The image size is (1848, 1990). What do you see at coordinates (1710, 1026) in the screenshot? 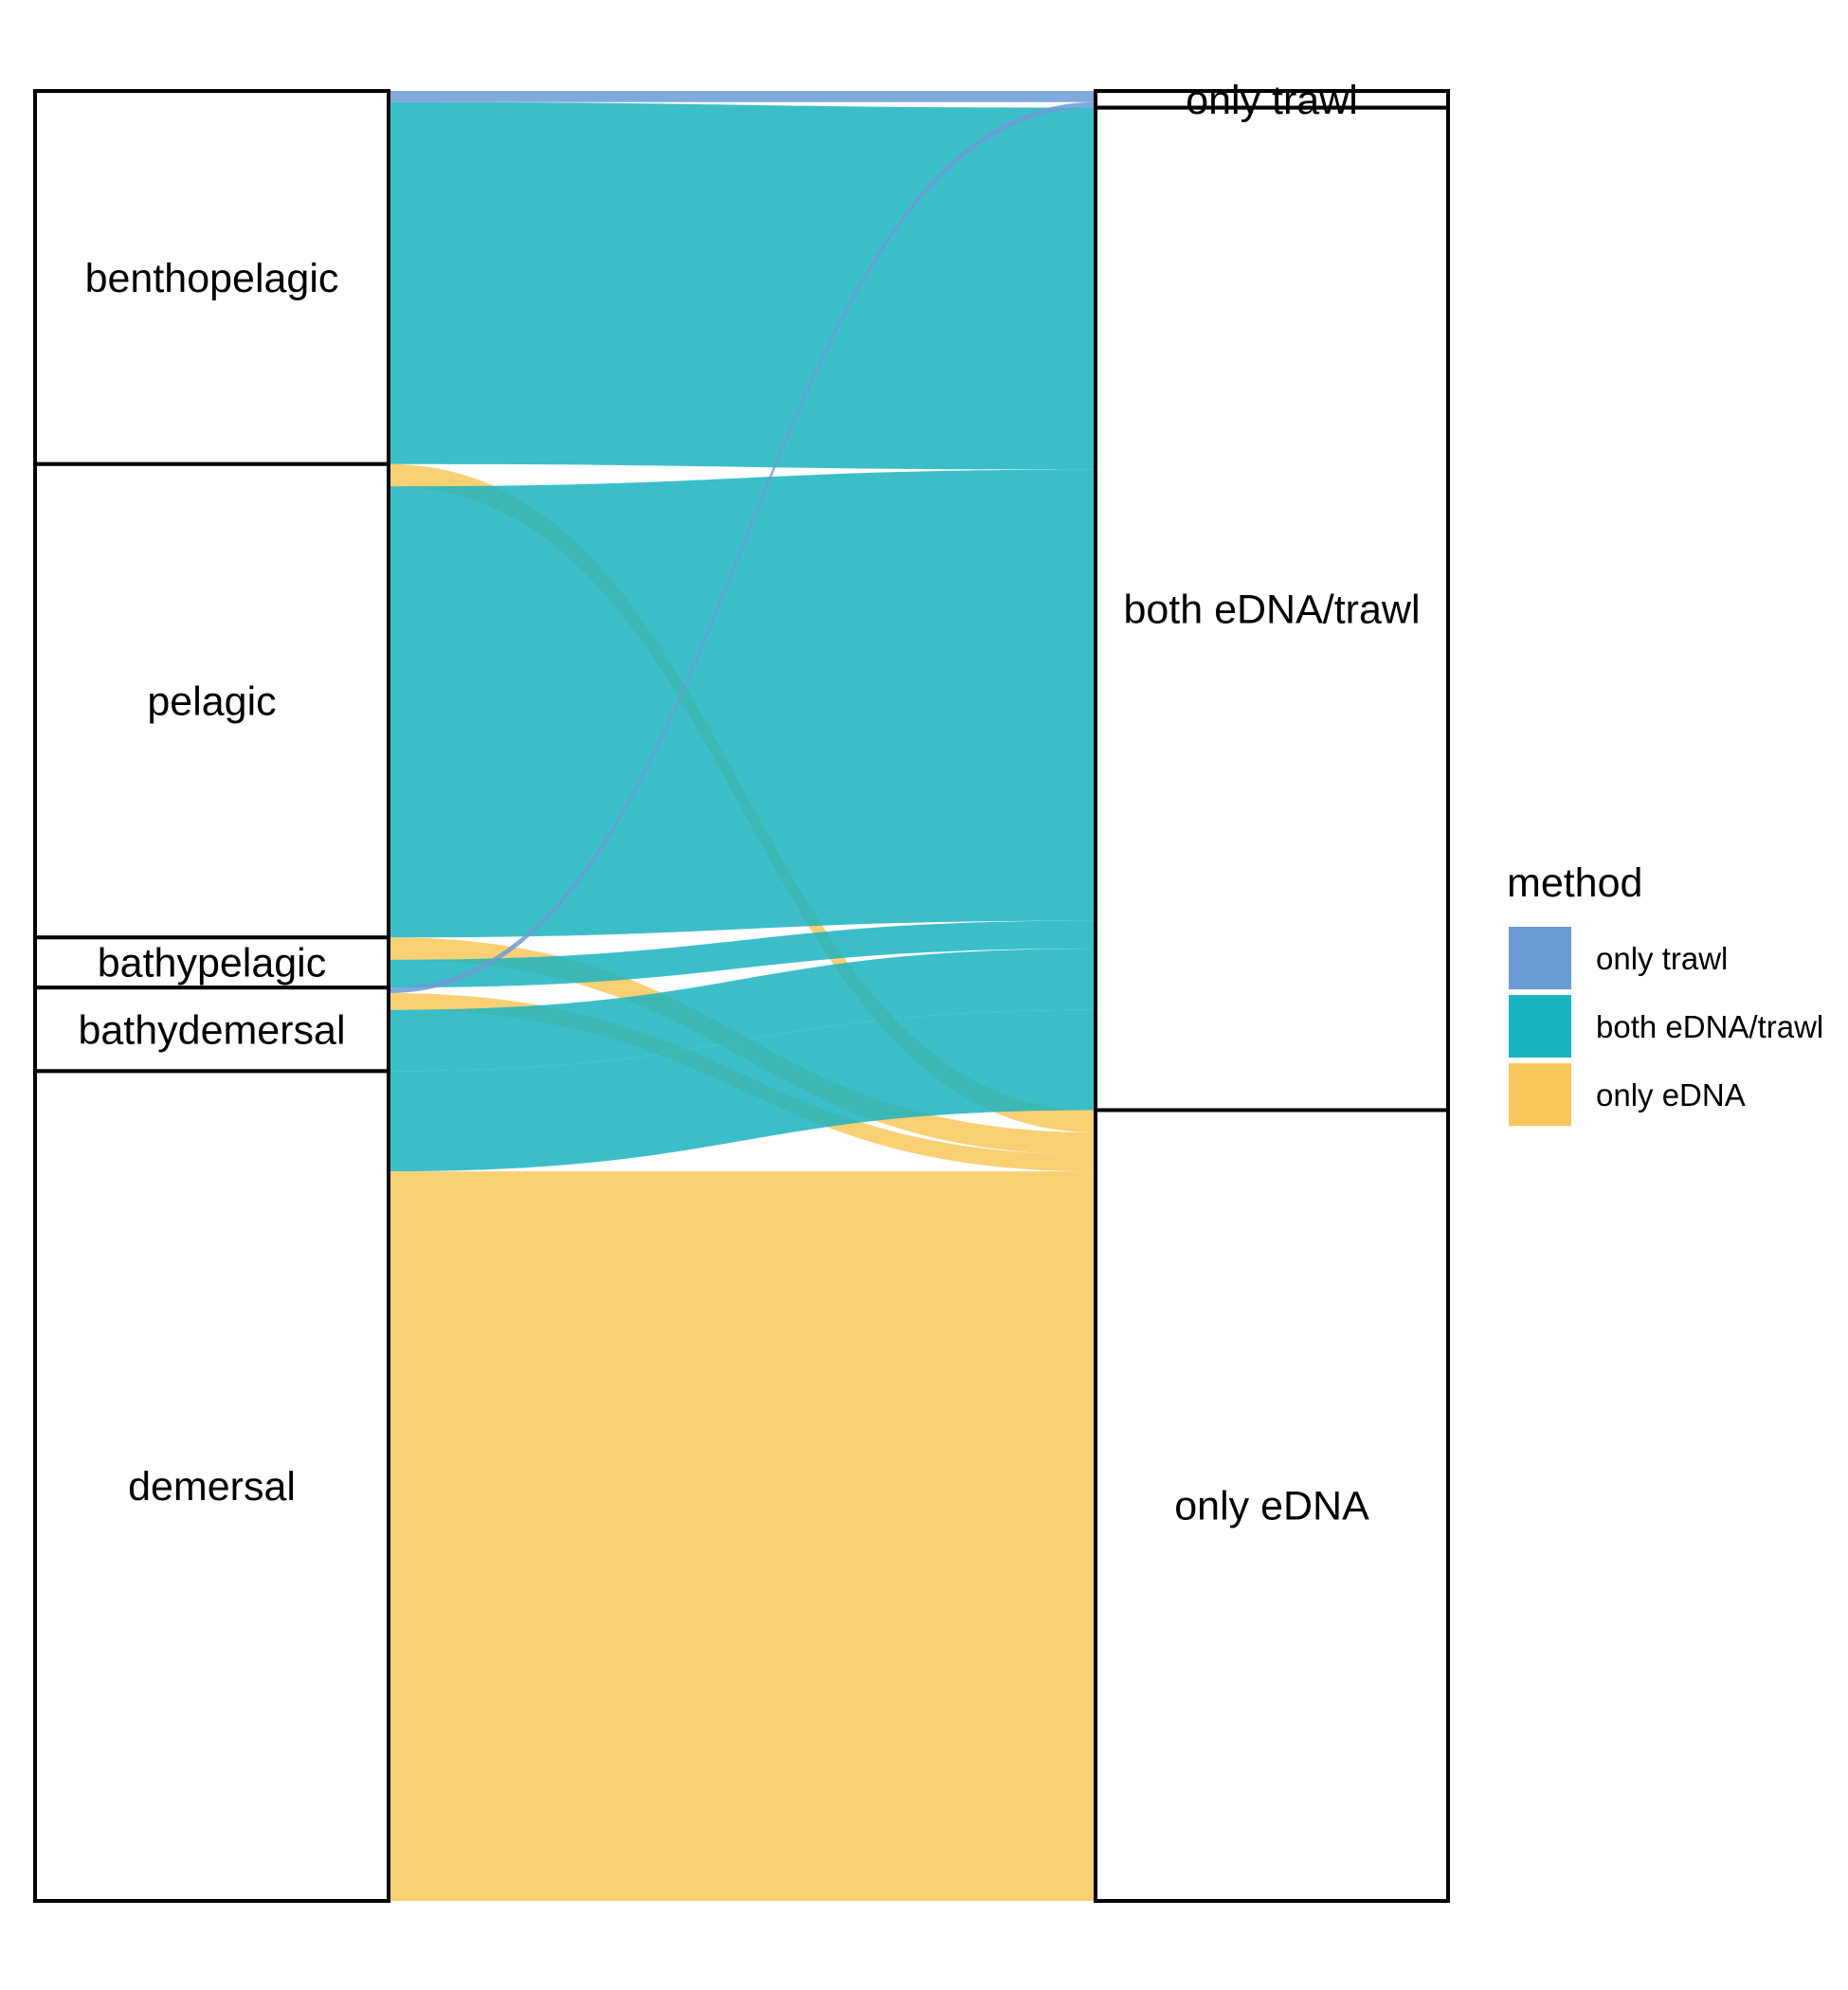
I see `legend-label-both-edna-trawl: both eDNA/trawl` at bounding box center [1710, 1026].